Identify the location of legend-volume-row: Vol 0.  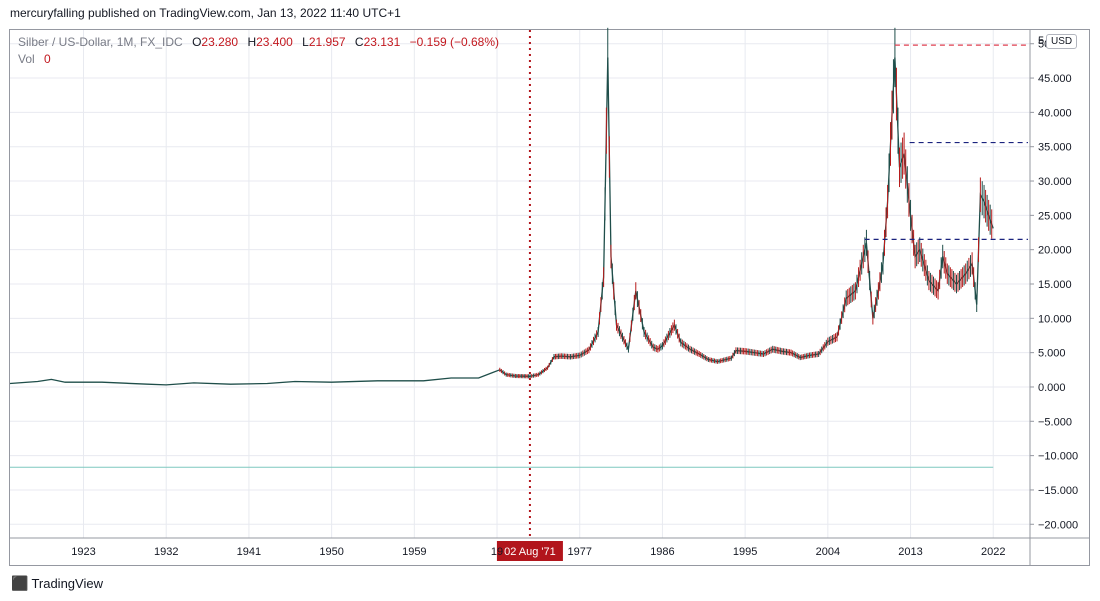
(258, 59).